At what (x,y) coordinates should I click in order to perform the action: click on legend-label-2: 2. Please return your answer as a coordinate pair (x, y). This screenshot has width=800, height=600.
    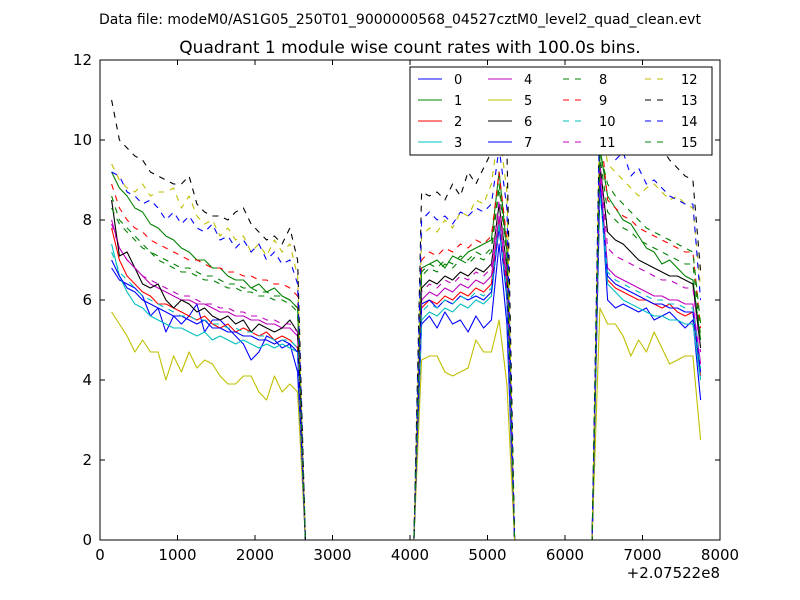
    Looking at the image, I should click on (458, 122).